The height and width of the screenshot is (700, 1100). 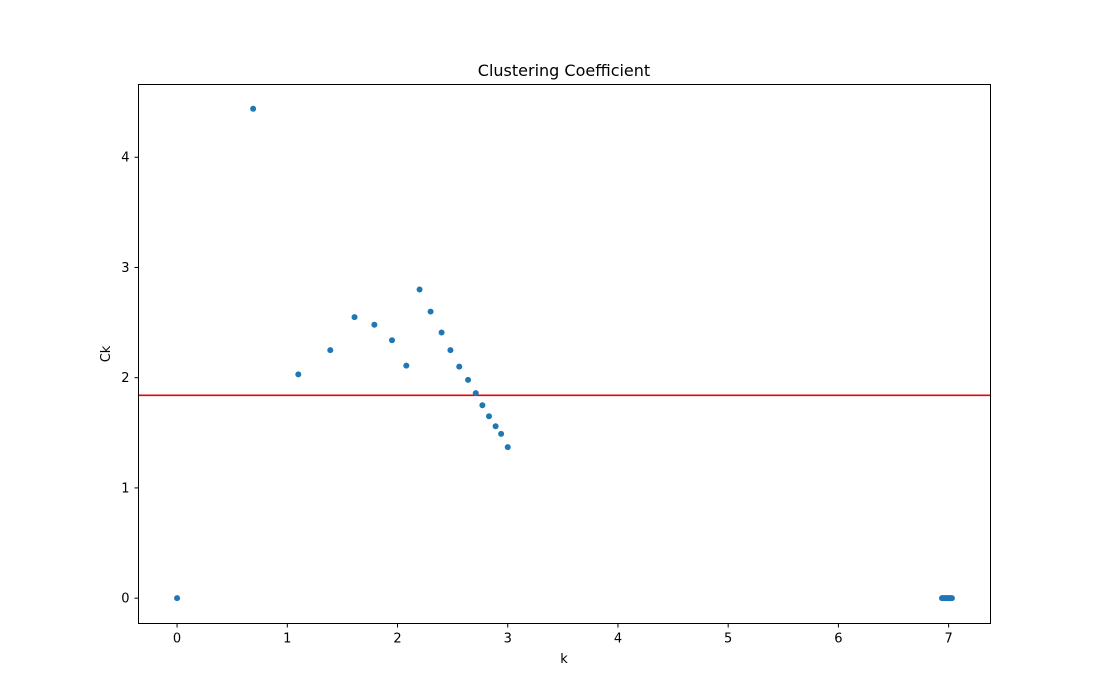 I want to click on x-tick-label: 6, so click(x=838, y=639).